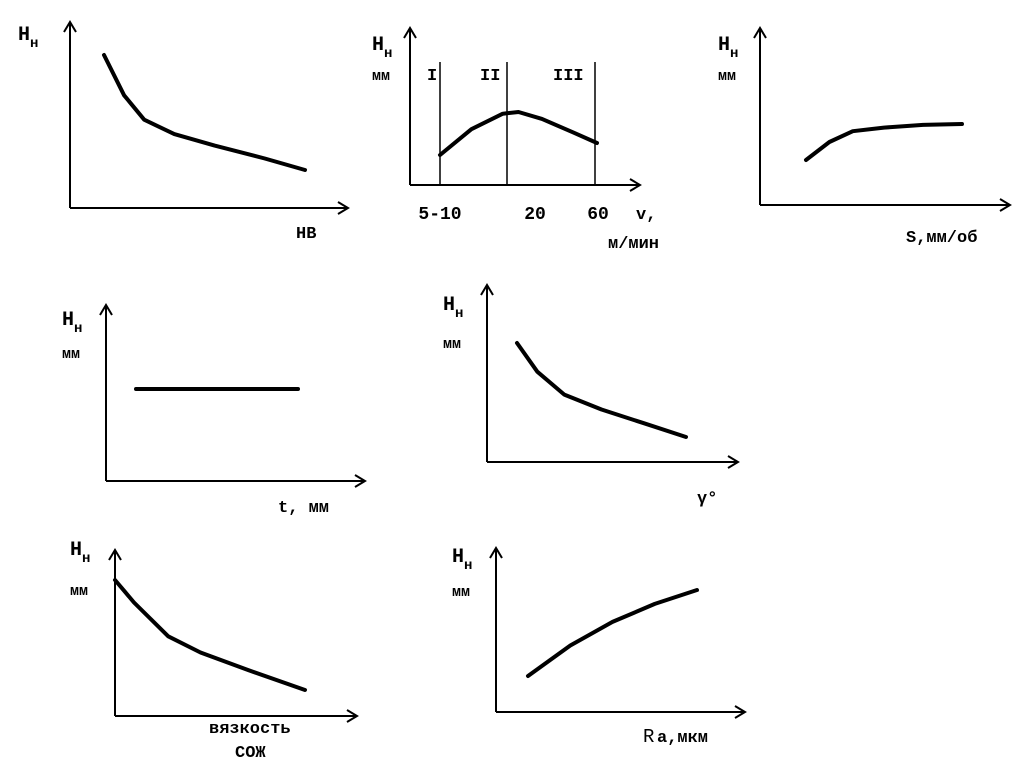 The image size is (1024, 767). What do you see at coordinates (303, 508) in the screenshot?
I see `x-axis-label: t, мм` at bounding box center [303, 508].